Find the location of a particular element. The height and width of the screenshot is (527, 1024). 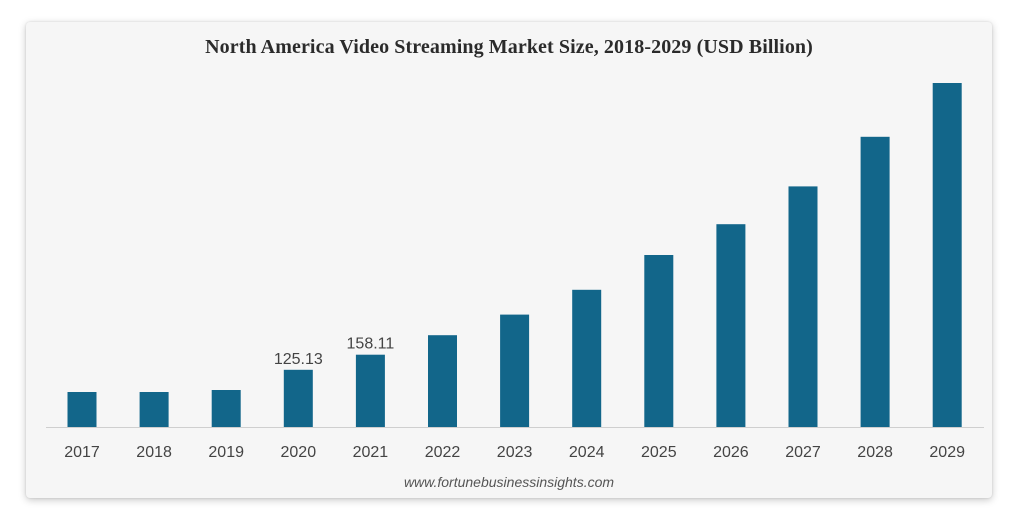

x-tick-label-2017: 2017 is located at coordinates (82, 452).